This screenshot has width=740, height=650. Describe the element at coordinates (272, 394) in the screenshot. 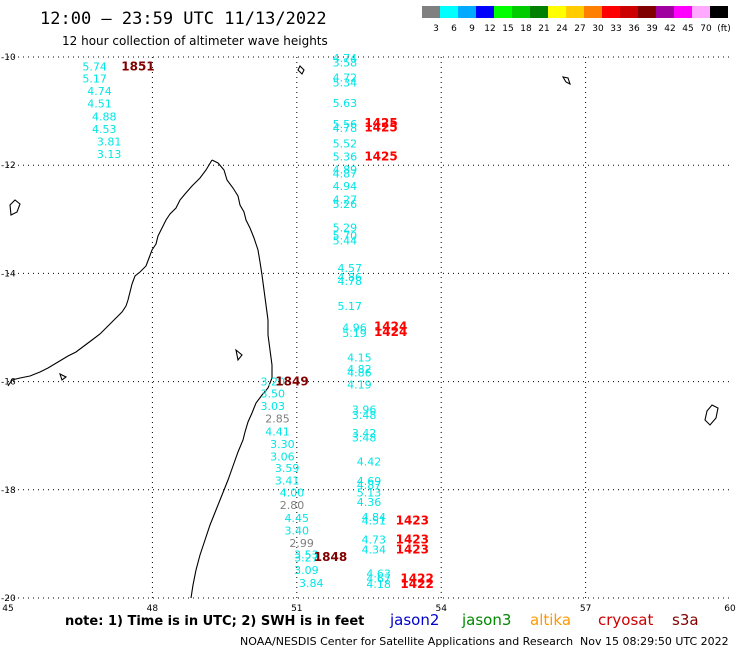

I see `wave-height-value: 3.50` at that location.